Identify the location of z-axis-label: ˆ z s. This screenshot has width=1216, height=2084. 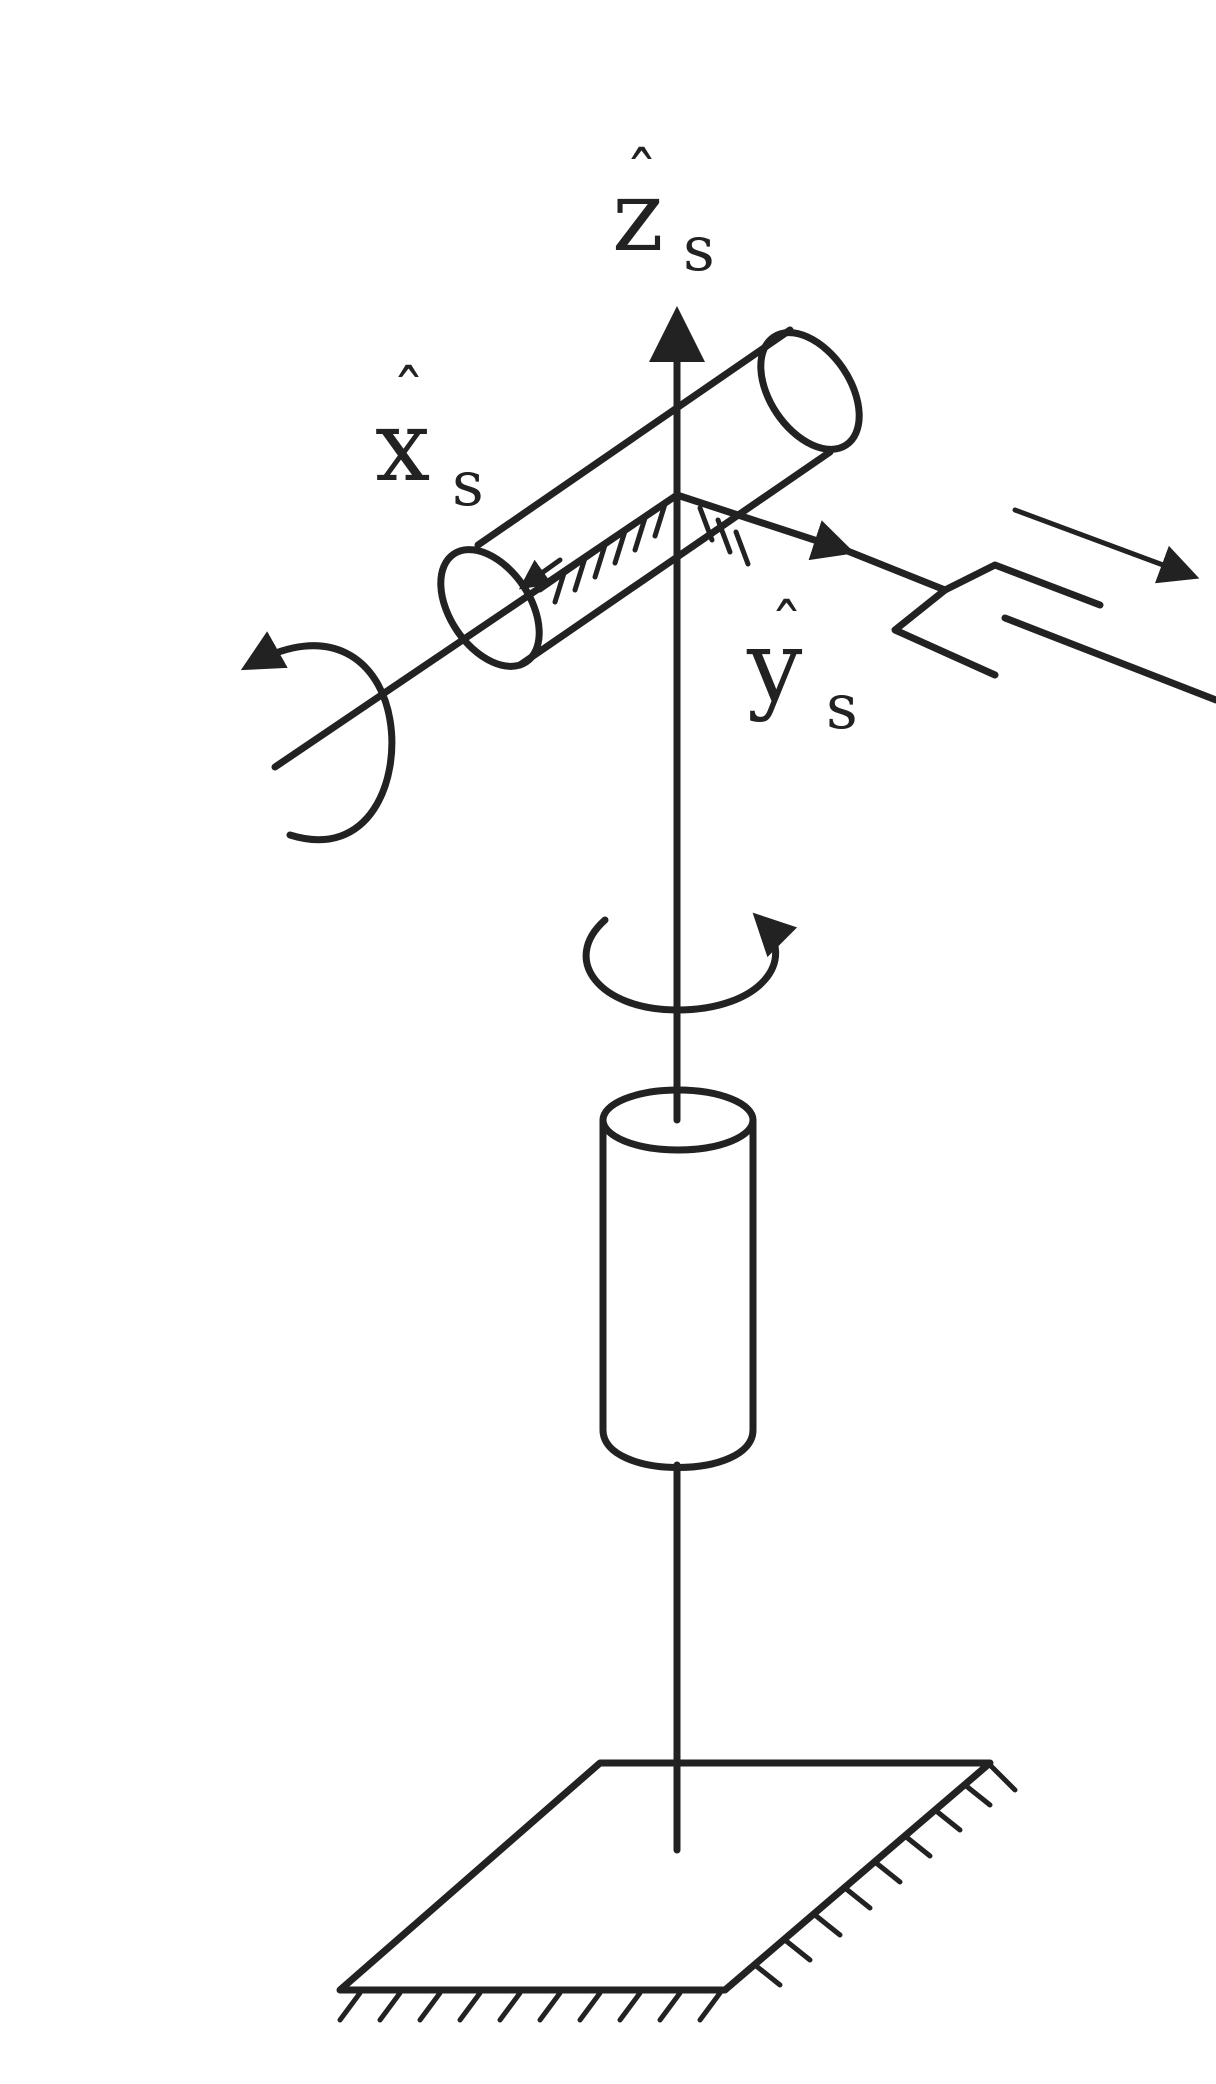
(663, 212).